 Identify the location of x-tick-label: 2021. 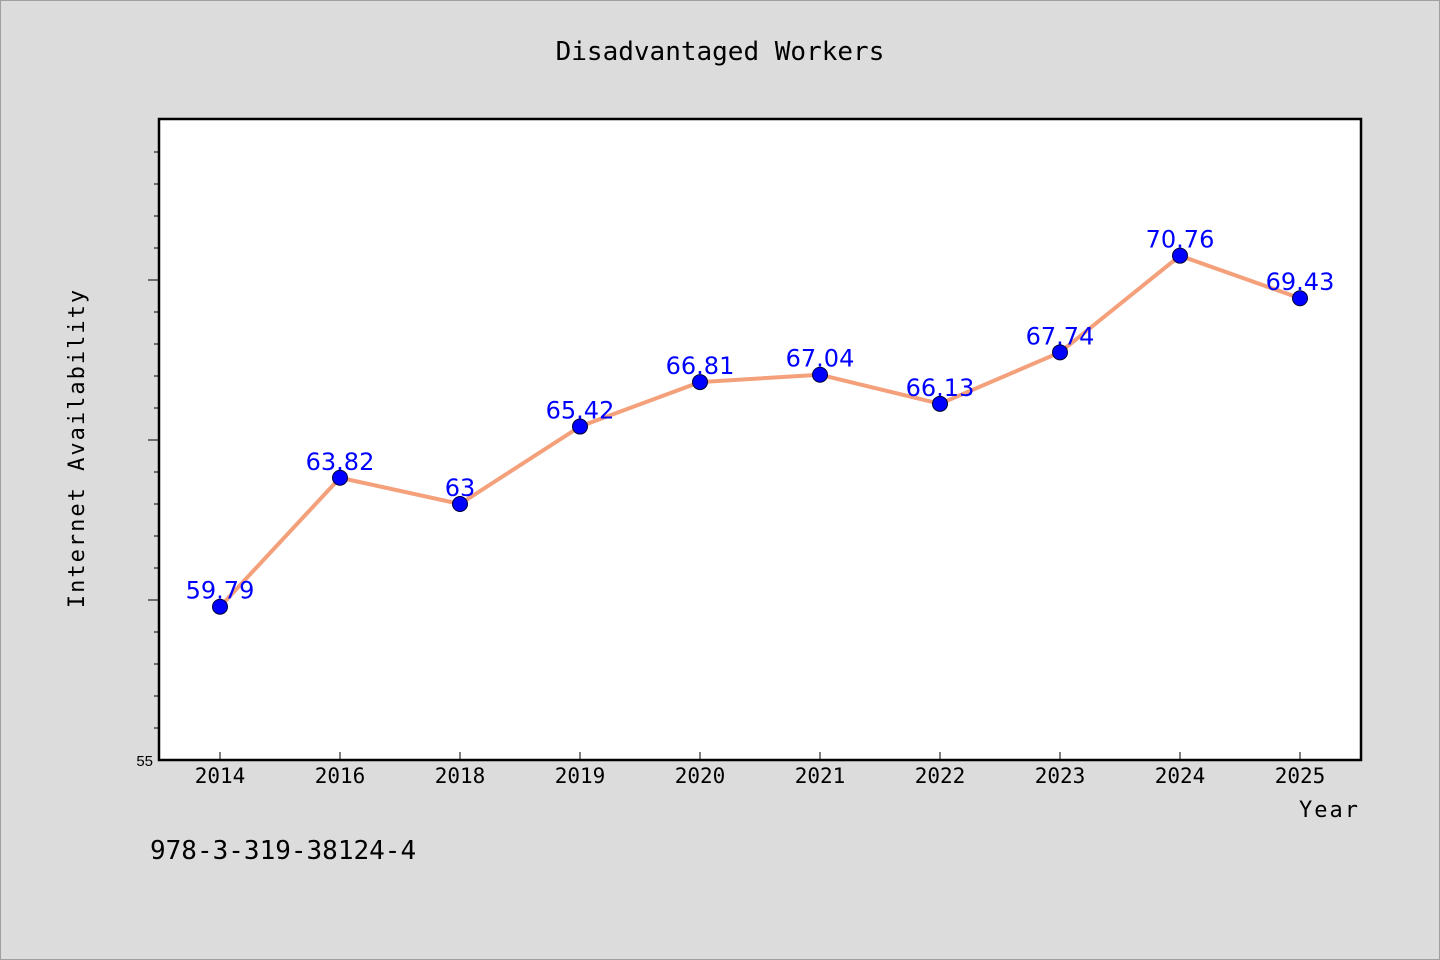
(820, 776).